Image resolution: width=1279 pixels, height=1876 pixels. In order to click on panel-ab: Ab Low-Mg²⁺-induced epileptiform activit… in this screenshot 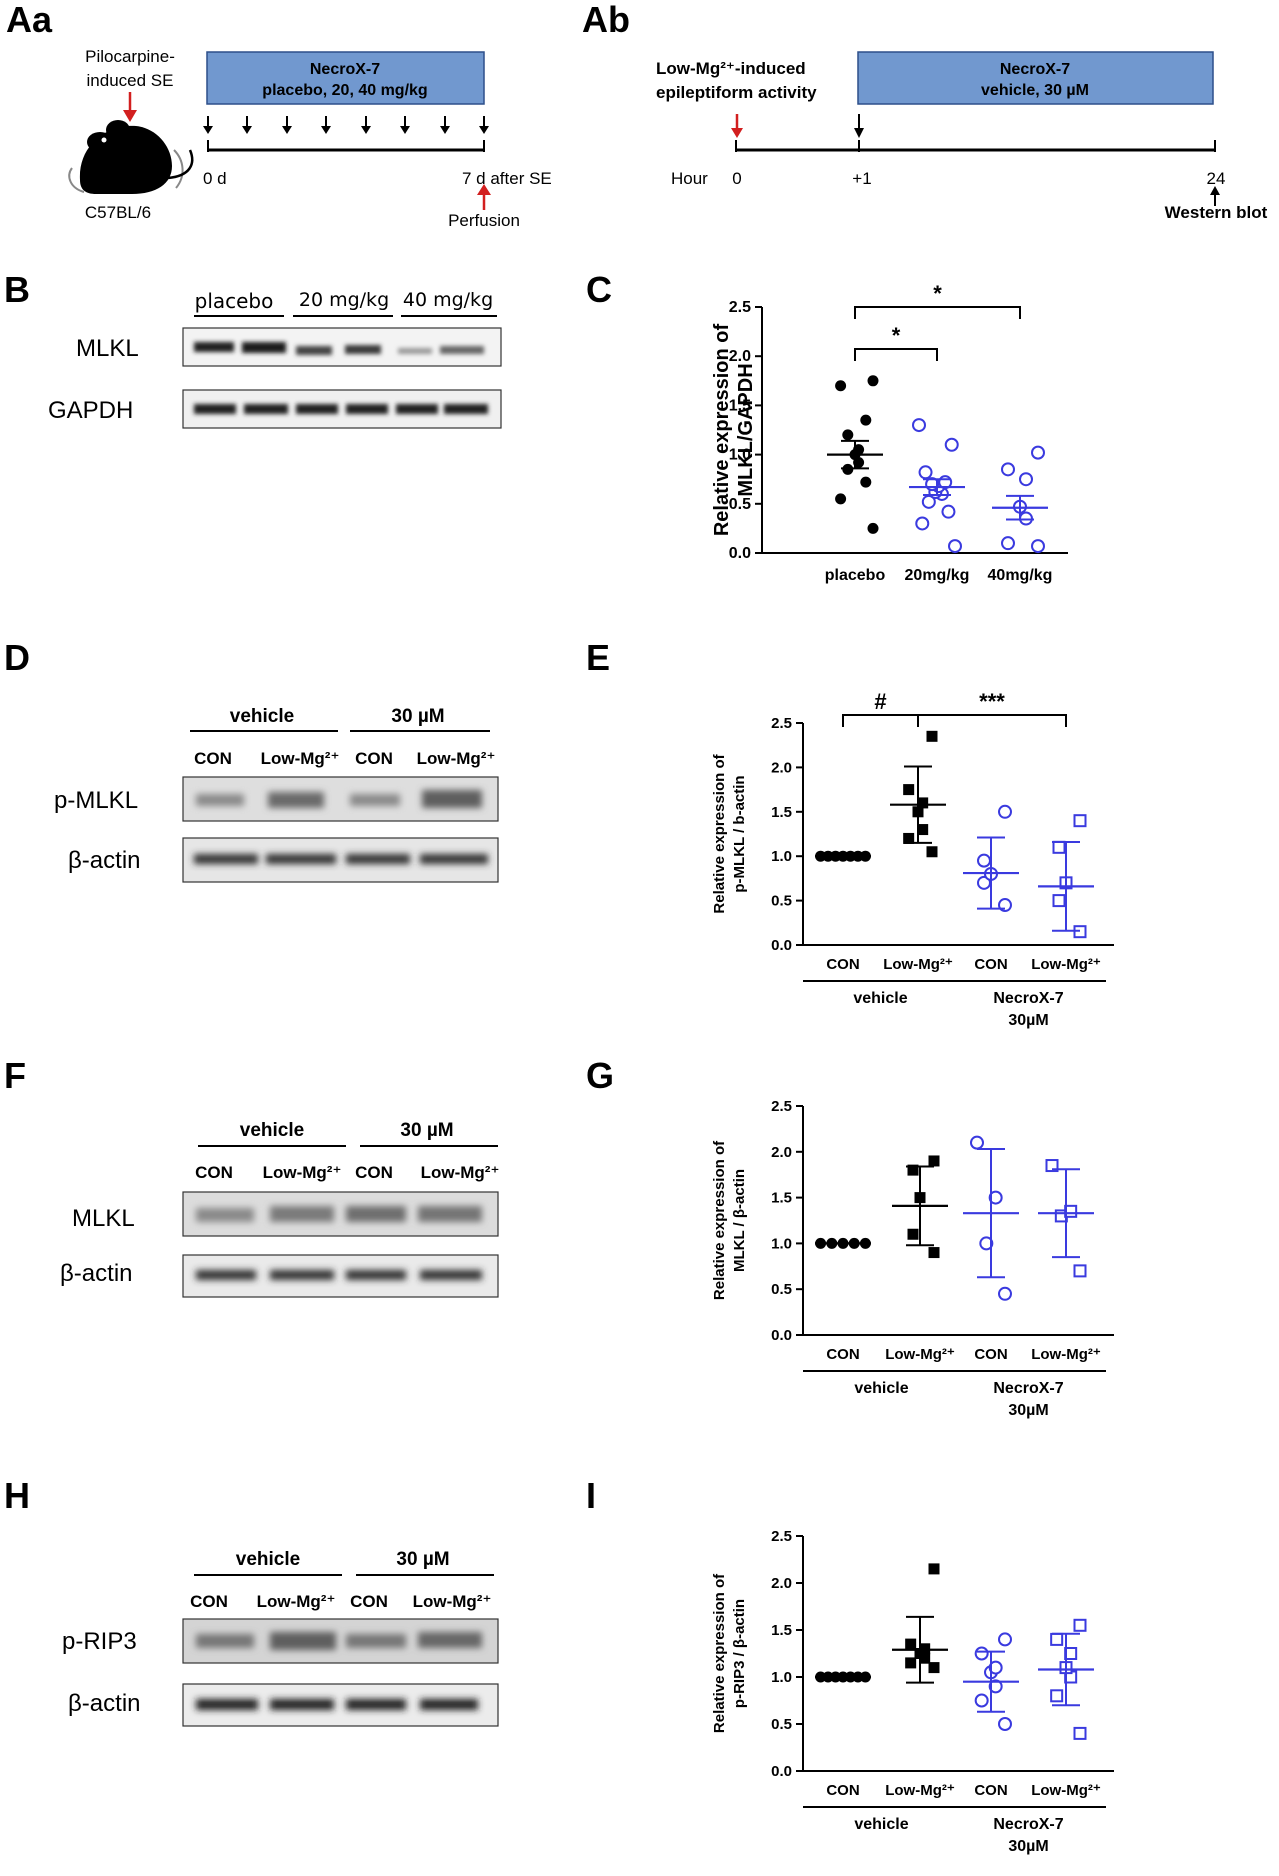, I will do `click(925, 111)`.